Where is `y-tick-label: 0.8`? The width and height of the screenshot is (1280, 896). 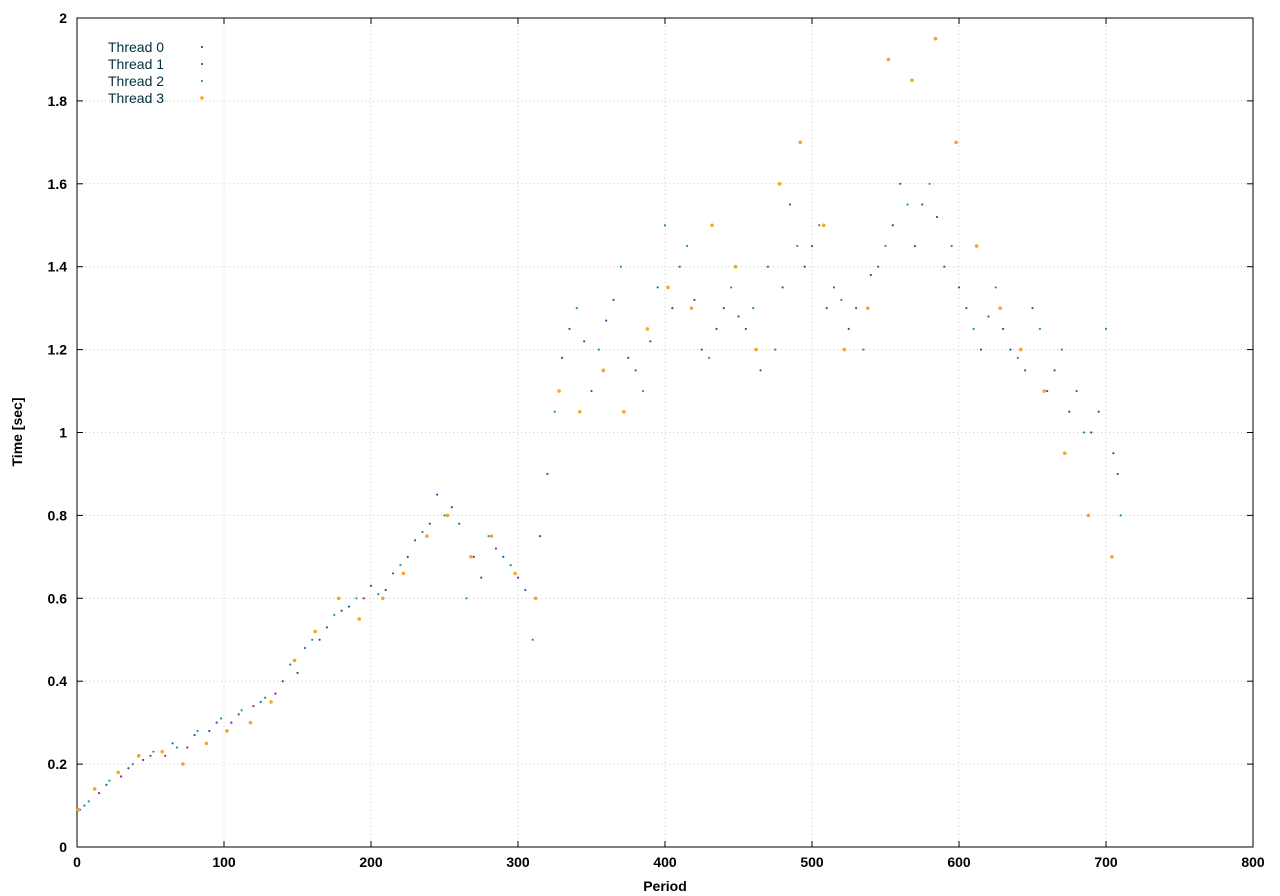
y-tick-label: 0.8 is located at coordinates (58, 515).